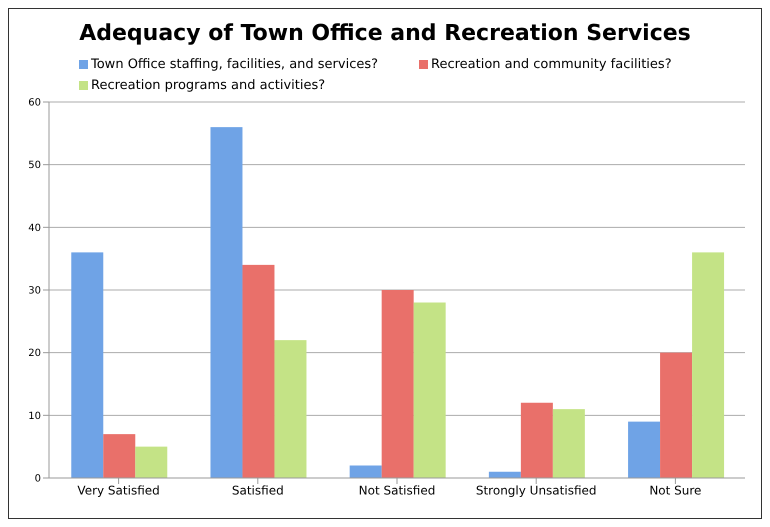 The image size is (770, 527). What do you see at coordinates (258, 491) in the screenshot?
I see `x-tick-label: Satisfied` at bounding box center [258, 491].